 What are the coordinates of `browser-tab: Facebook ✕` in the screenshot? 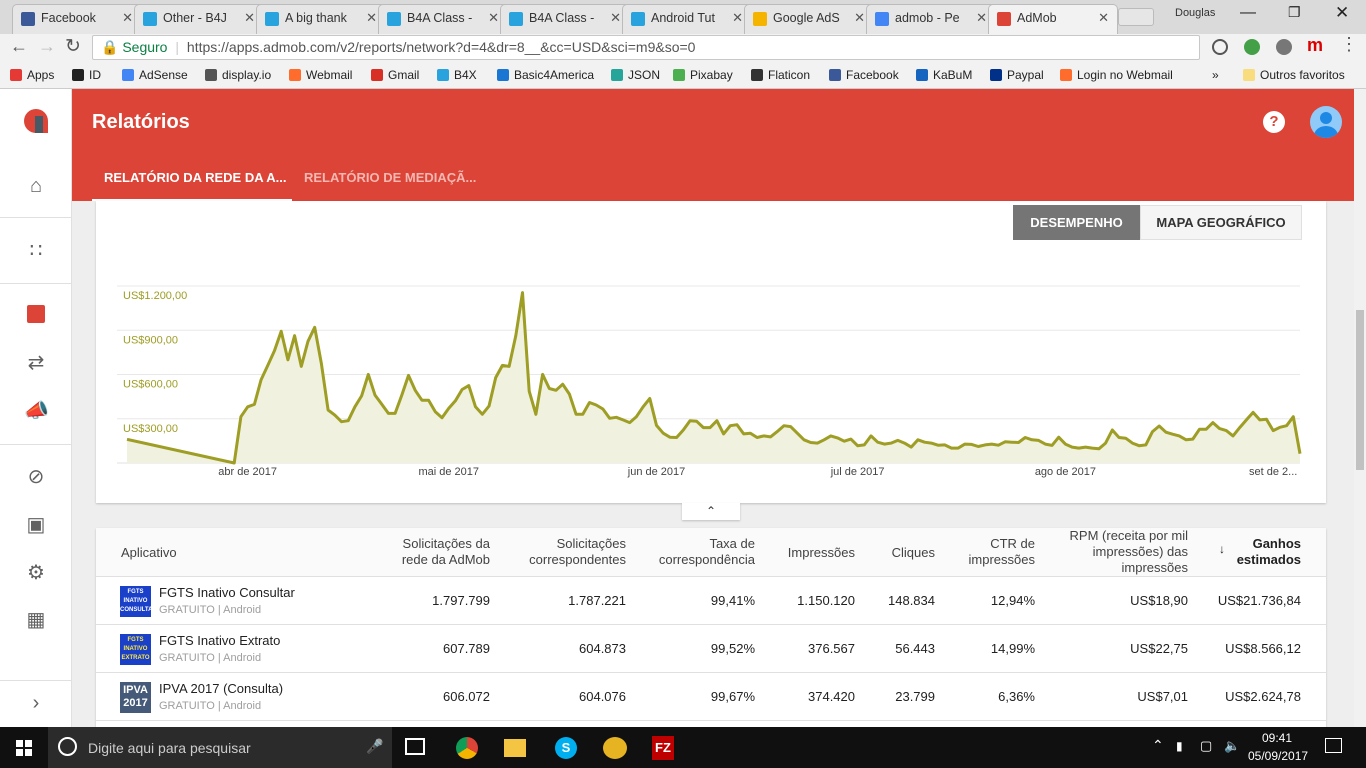 It's located at (77, 19).